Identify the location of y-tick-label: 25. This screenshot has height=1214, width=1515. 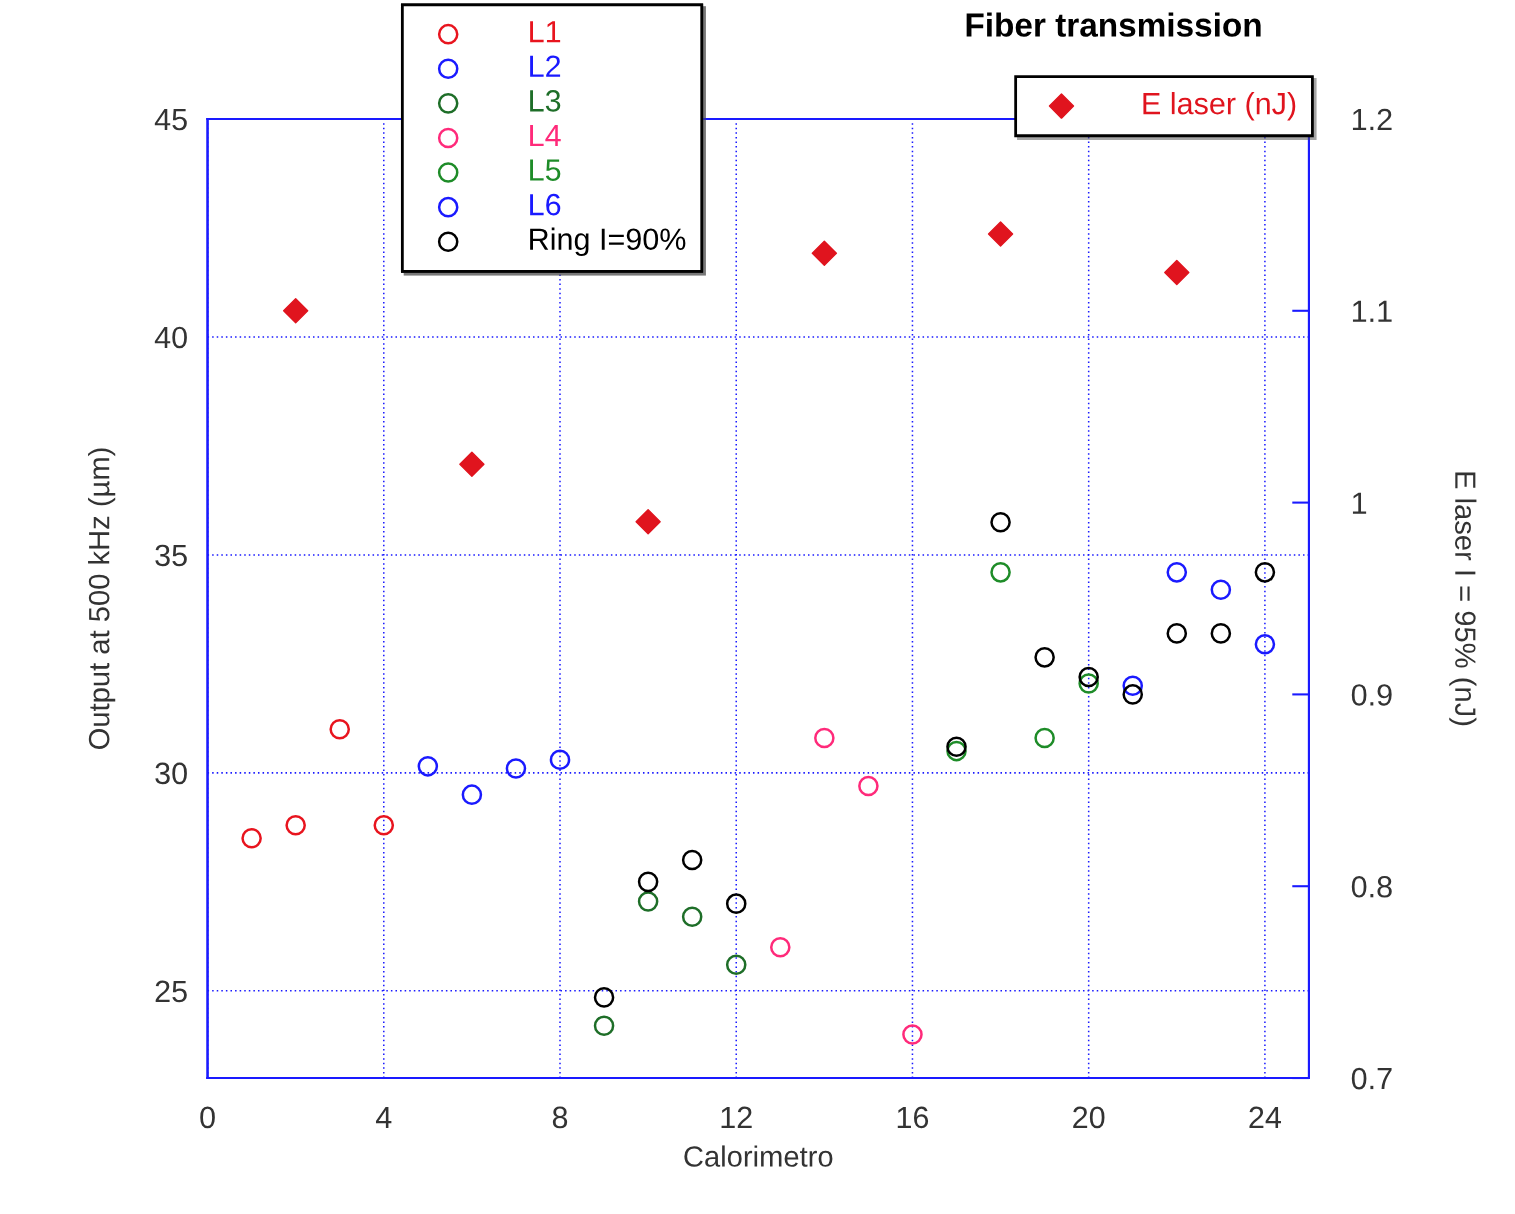
(171, 991).